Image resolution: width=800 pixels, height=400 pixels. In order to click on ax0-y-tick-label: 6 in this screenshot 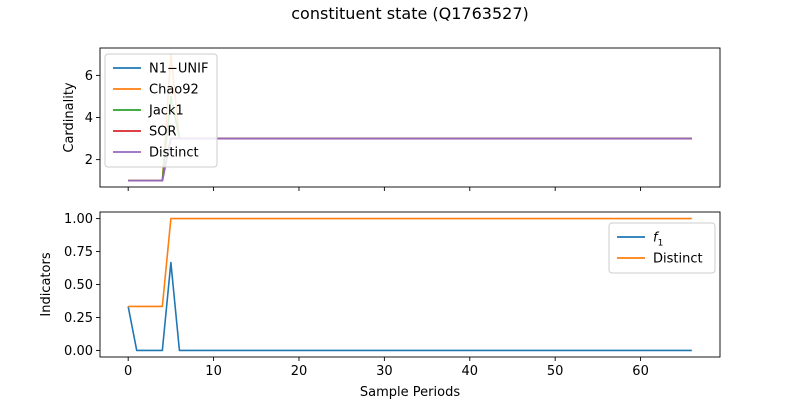, I will do `click(89, 76)`.